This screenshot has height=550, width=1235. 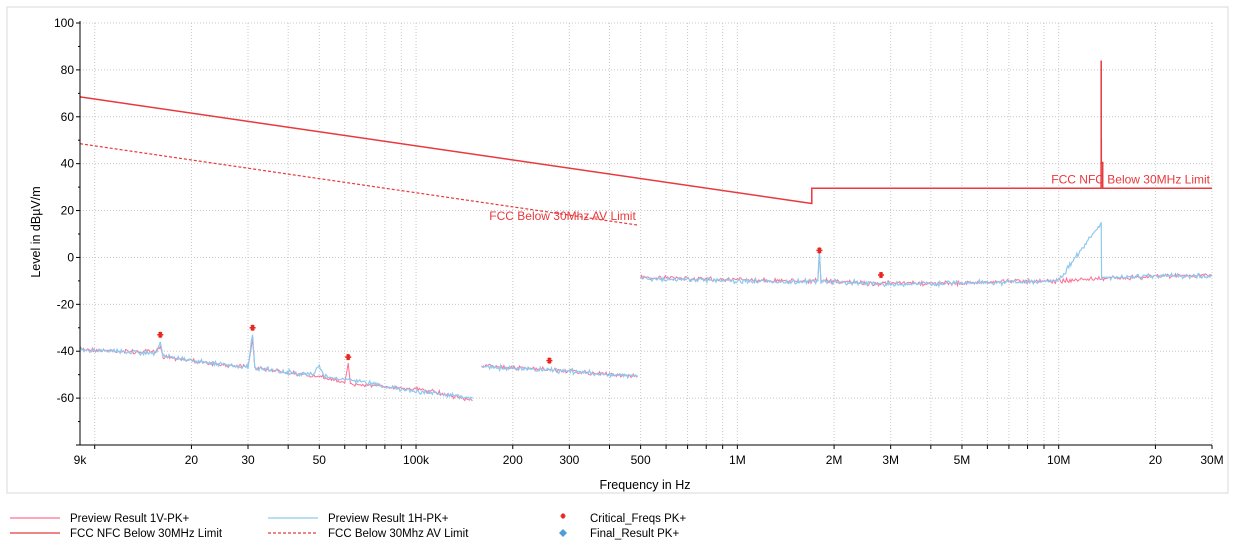 I want to click on legend-label: FCC NFC Below 30MHz Limit, so click(x=146, y=534).